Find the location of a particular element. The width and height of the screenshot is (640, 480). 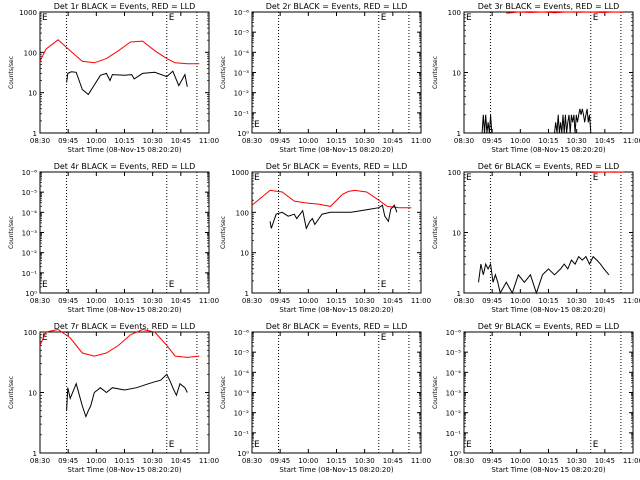

y-tick-label: 10⁻² is located at coordinates (454, 414).